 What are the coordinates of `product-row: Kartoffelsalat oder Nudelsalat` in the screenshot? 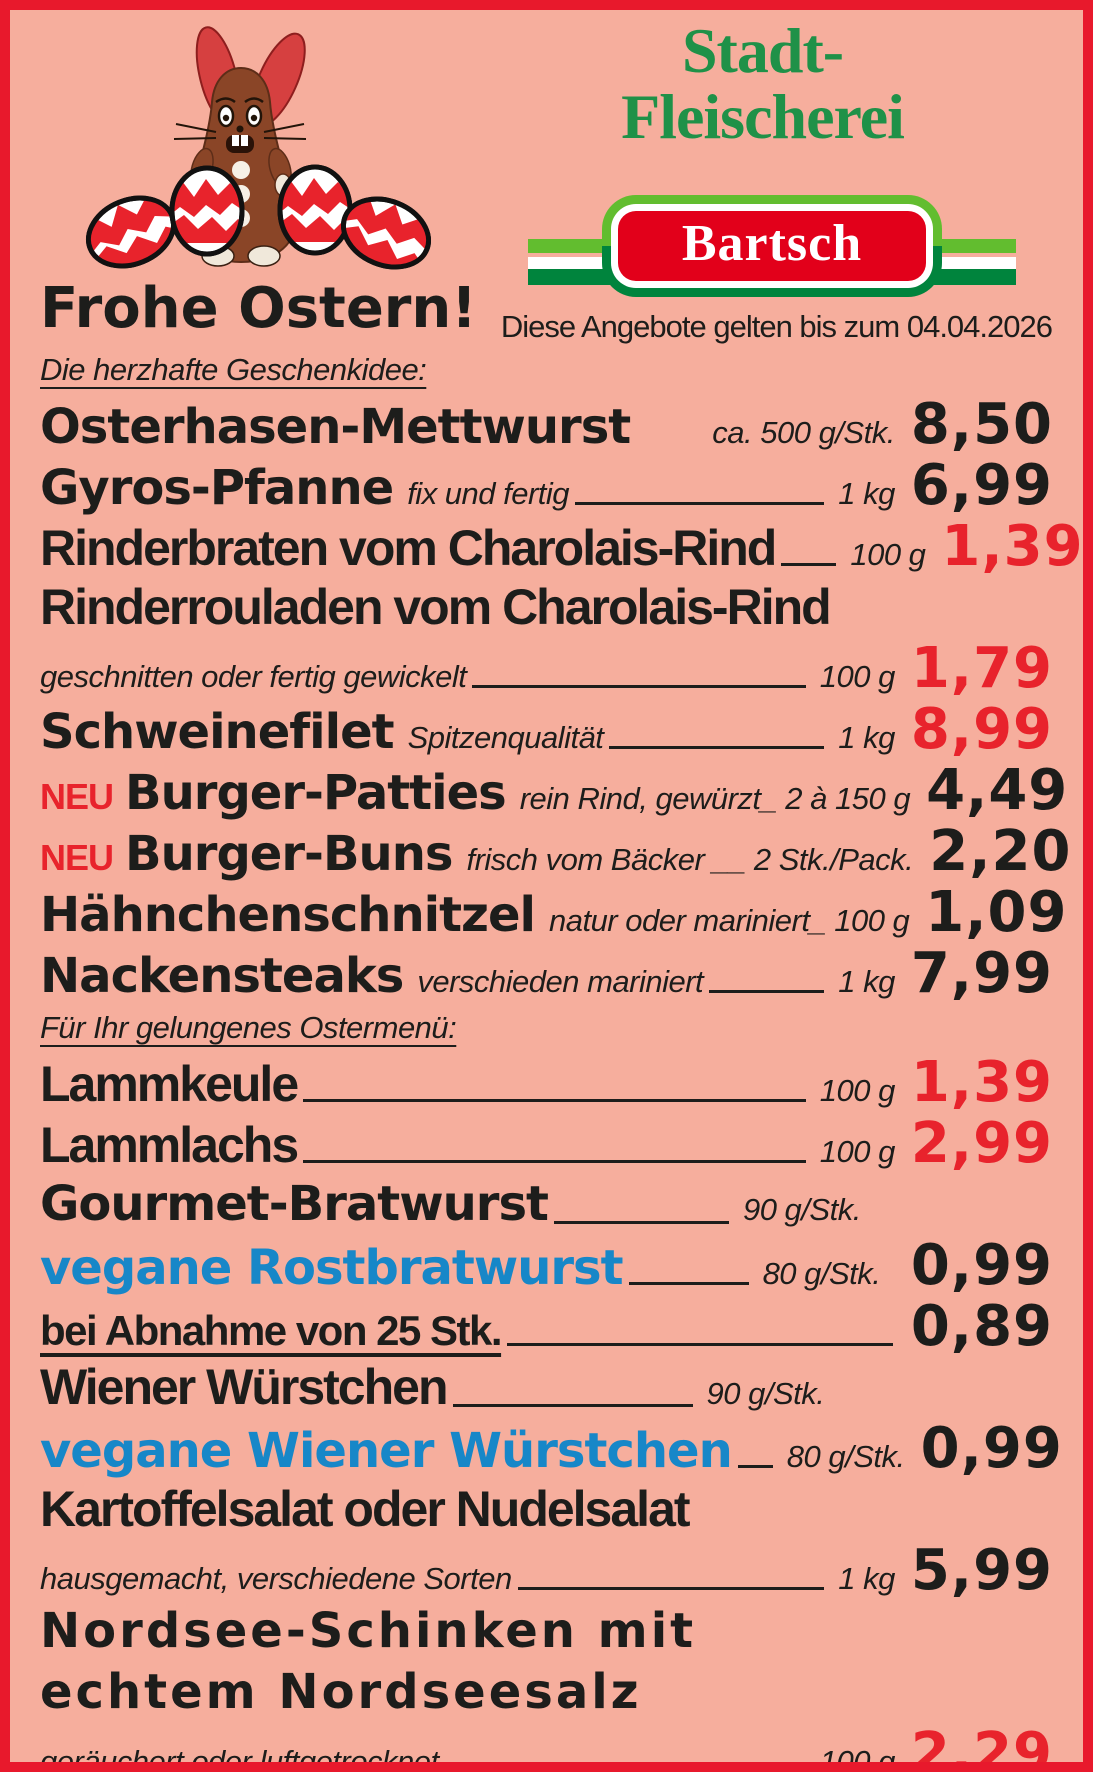 It's located at (546, 1509).